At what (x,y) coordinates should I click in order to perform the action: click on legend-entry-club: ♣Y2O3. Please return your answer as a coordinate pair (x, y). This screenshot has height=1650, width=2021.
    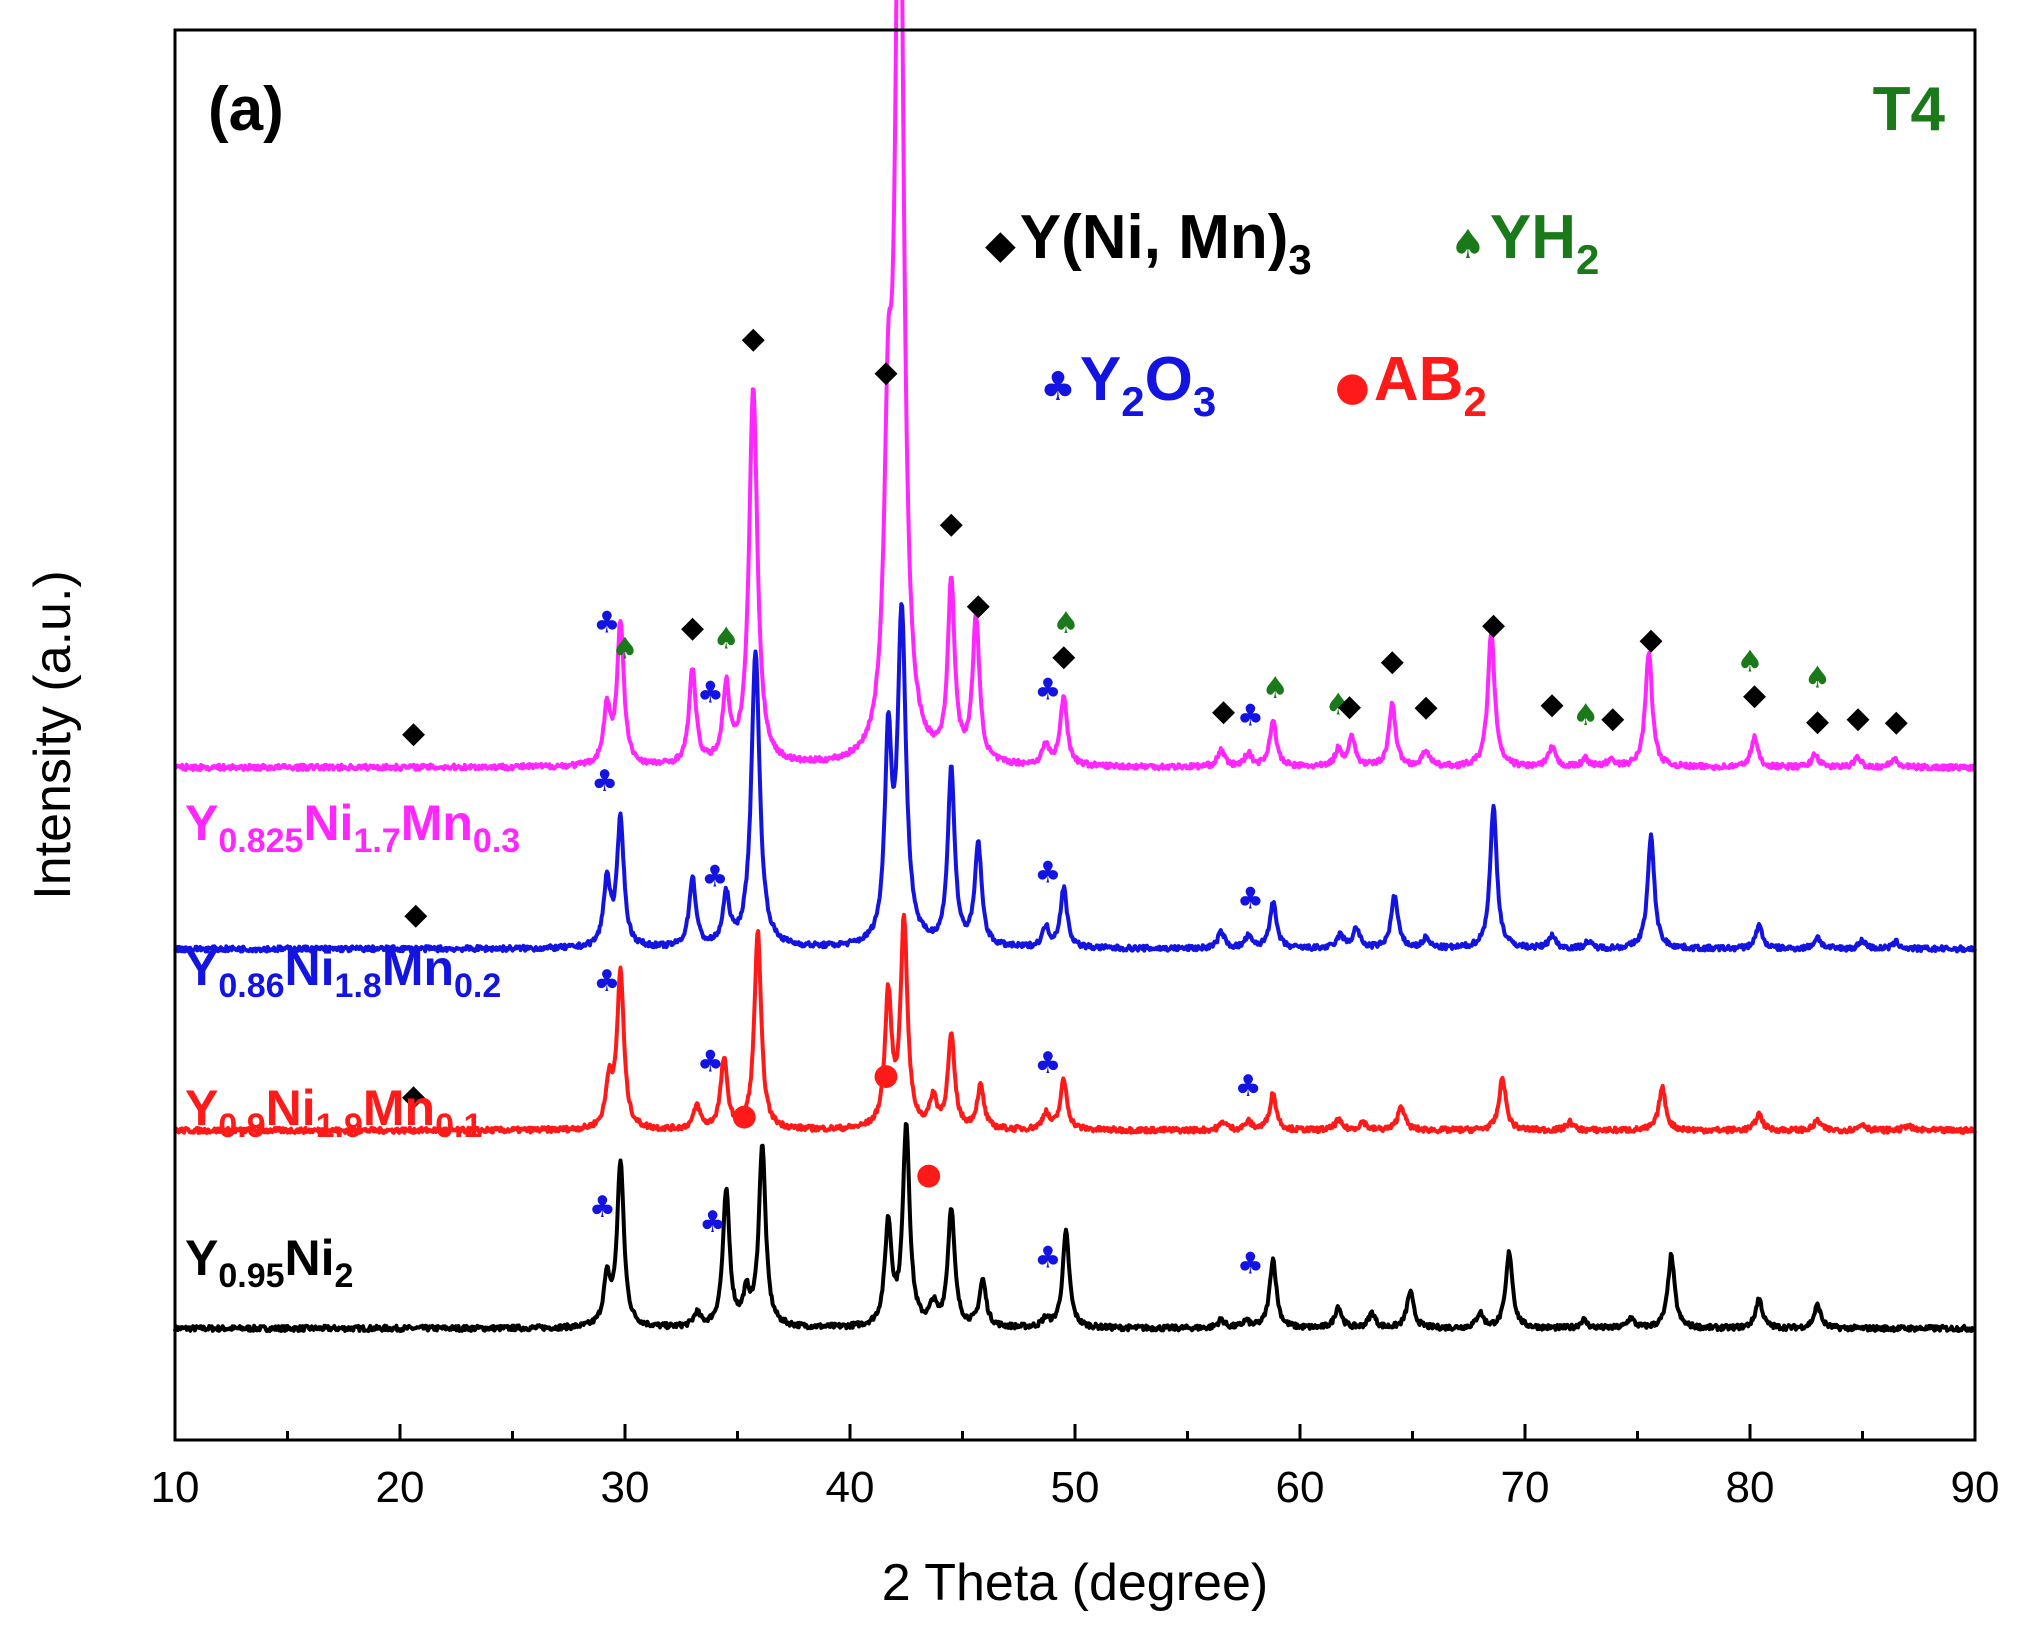
    Looking at the image, I should click on (1128, 385).